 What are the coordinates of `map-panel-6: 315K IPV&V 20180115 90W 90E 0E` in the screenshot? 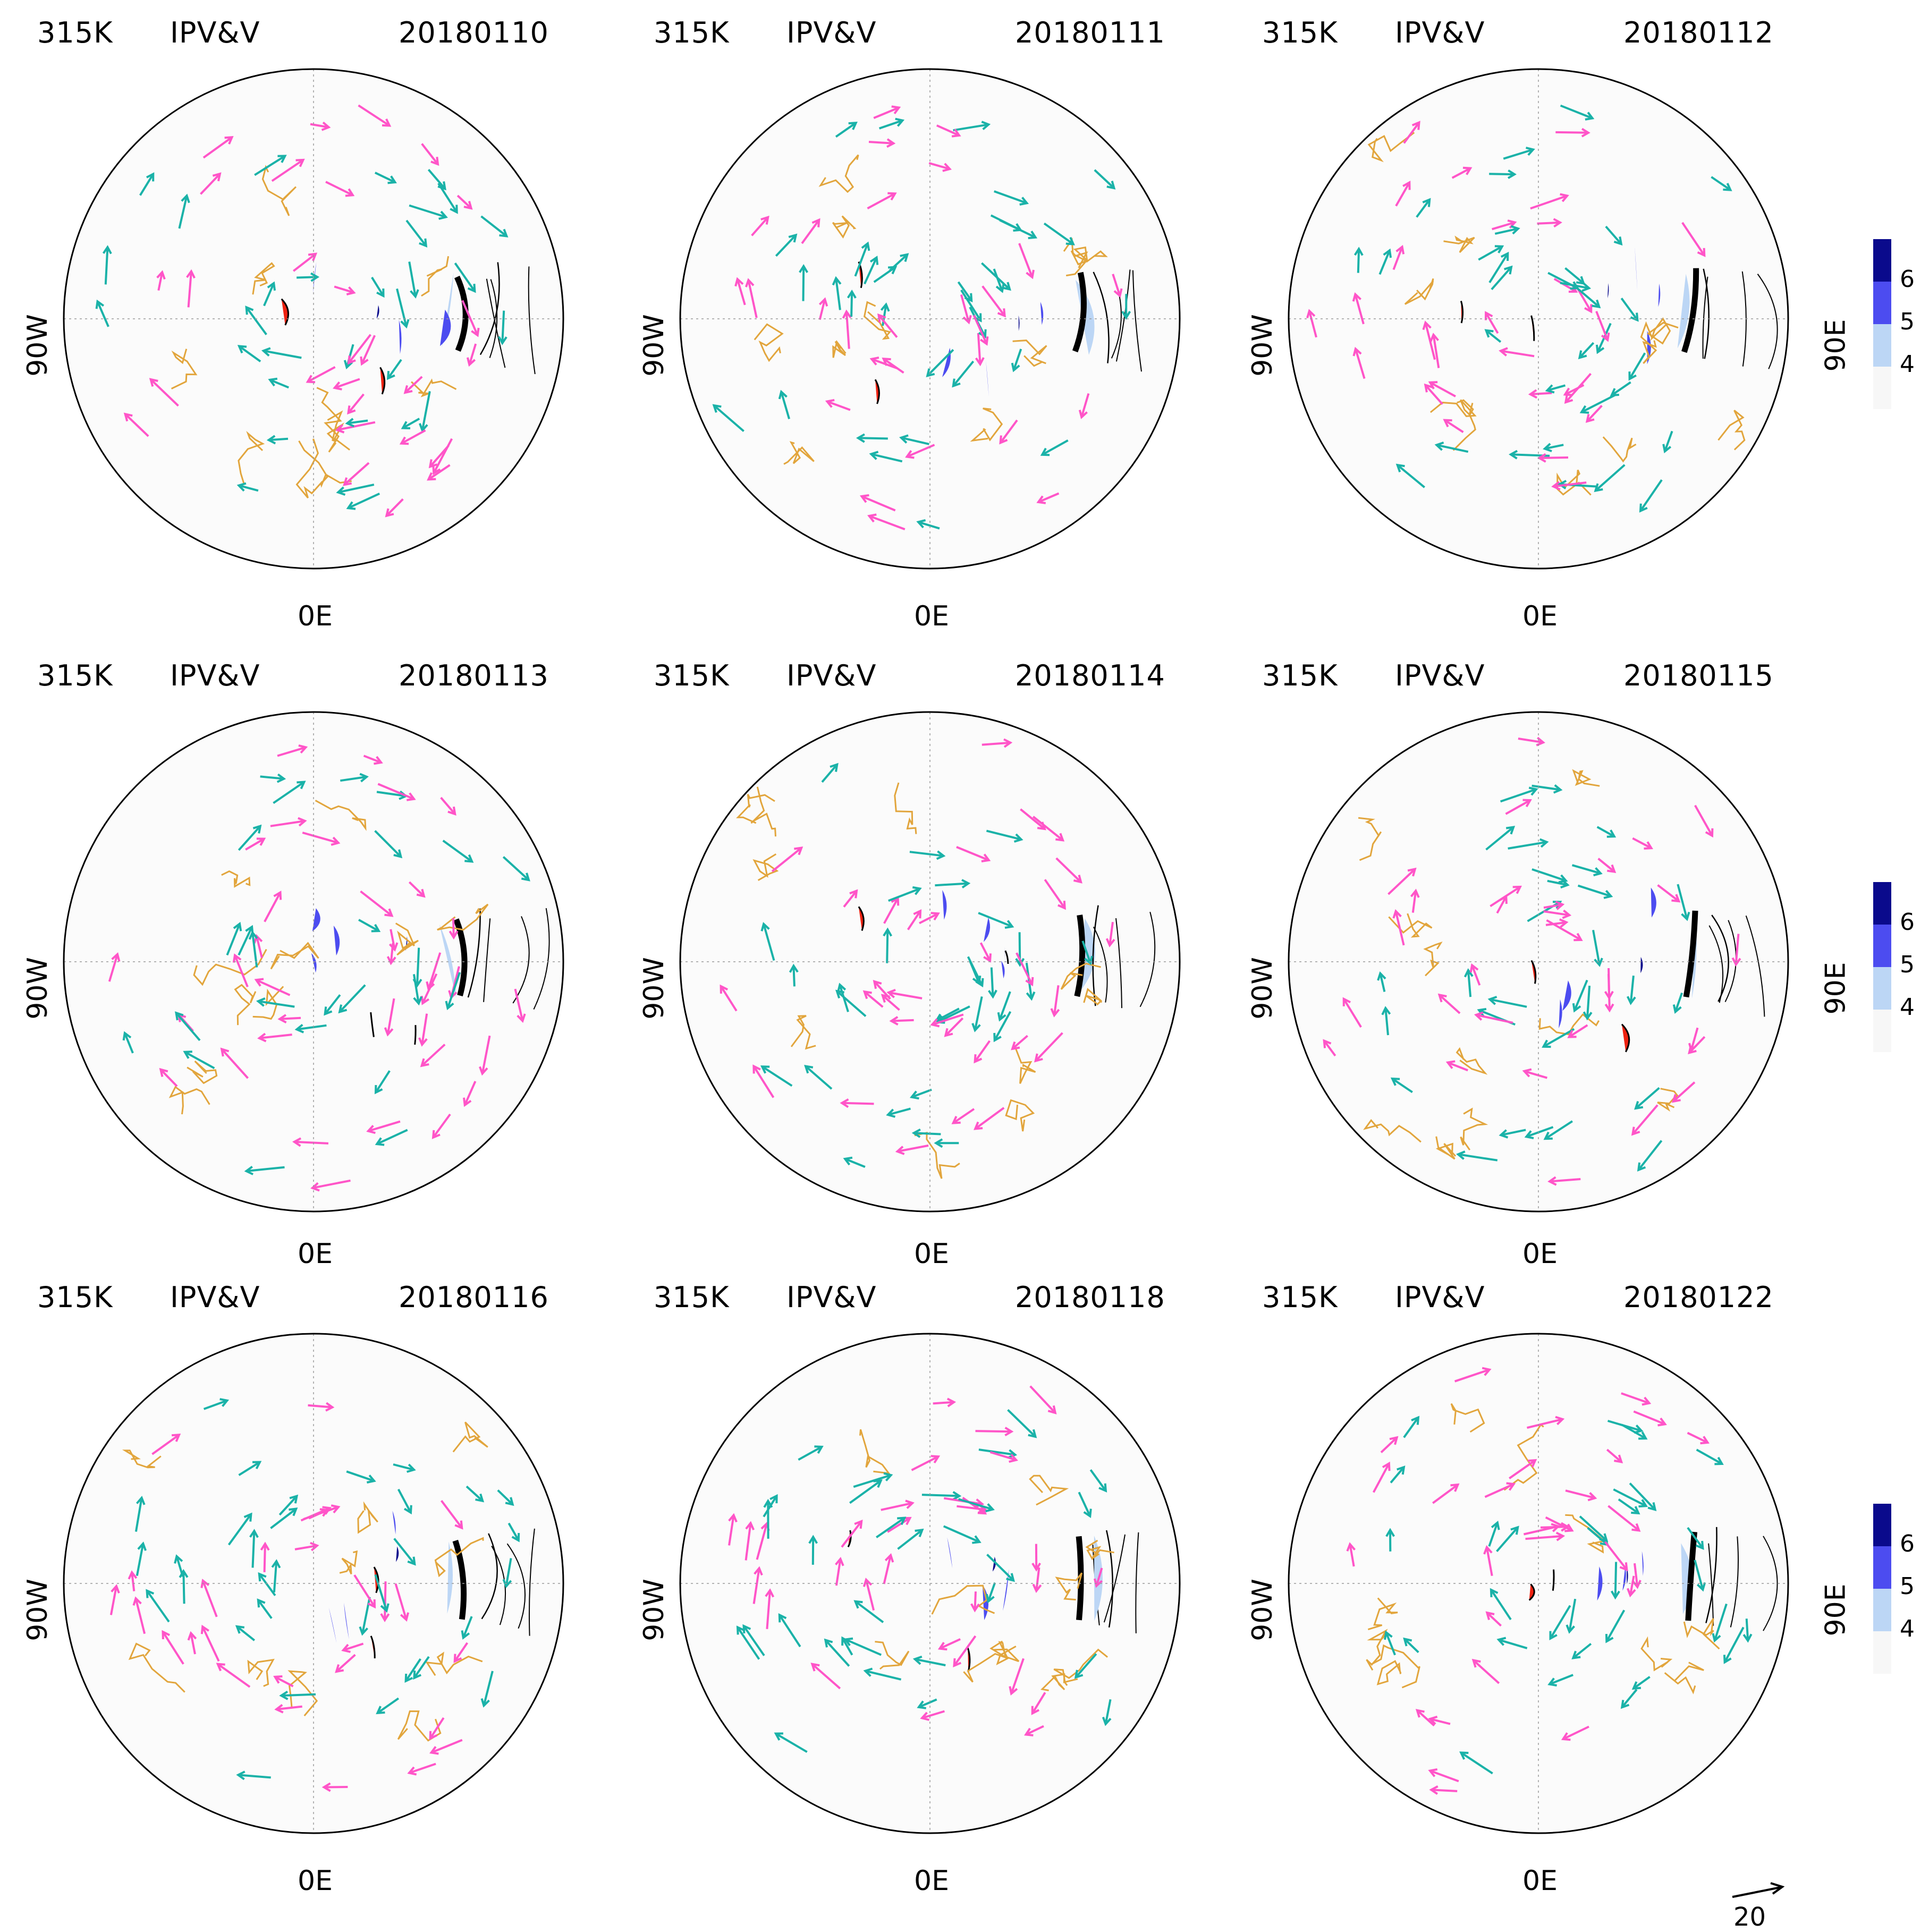 It's located at (1549, 968).